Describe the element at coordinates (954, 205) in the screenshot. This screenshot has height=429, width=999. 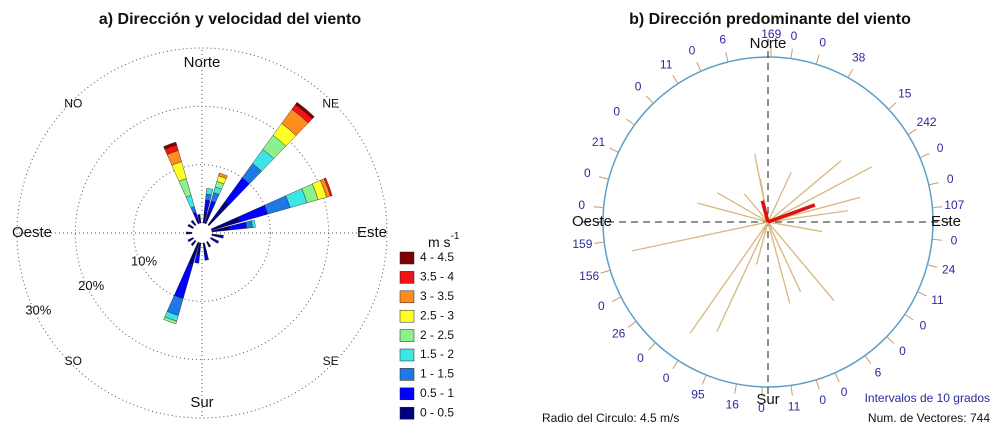
I see `count-label: 107` at that location.